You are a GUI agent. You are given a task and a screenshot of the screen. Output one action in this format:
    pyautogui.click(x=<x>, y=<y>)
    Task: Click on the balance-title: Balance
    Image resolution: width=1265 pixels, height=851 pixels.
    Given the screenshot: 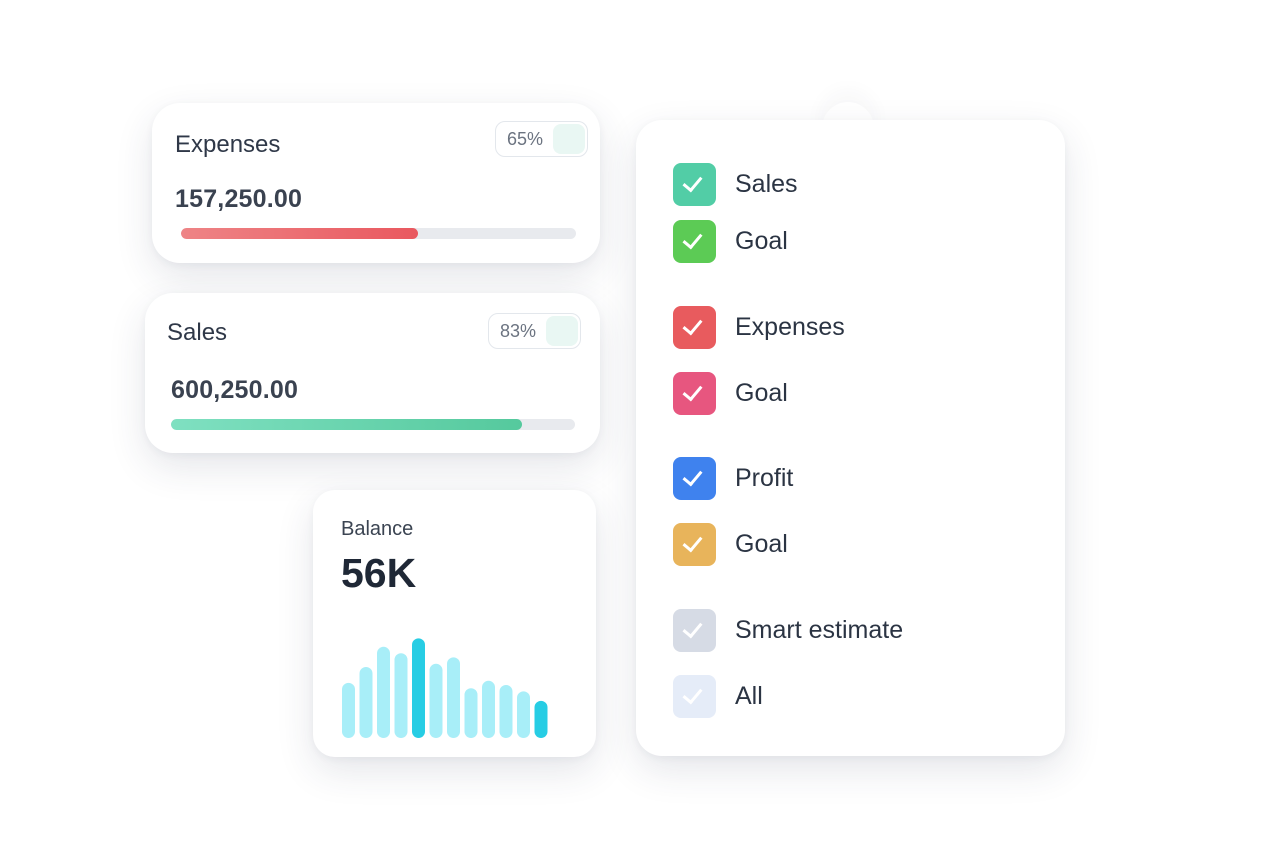 What is the action you would take?
    pyautogui.click(x=377, y=529)
    